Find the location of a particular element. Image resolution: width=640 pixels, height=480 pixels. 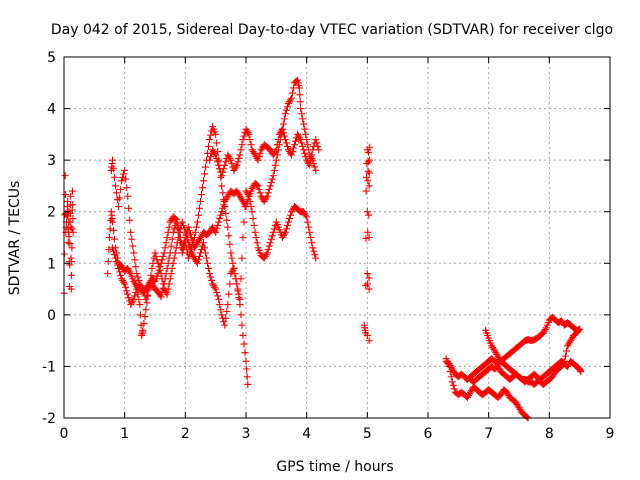

series-early-cluster is located at coordinates (68, 234).